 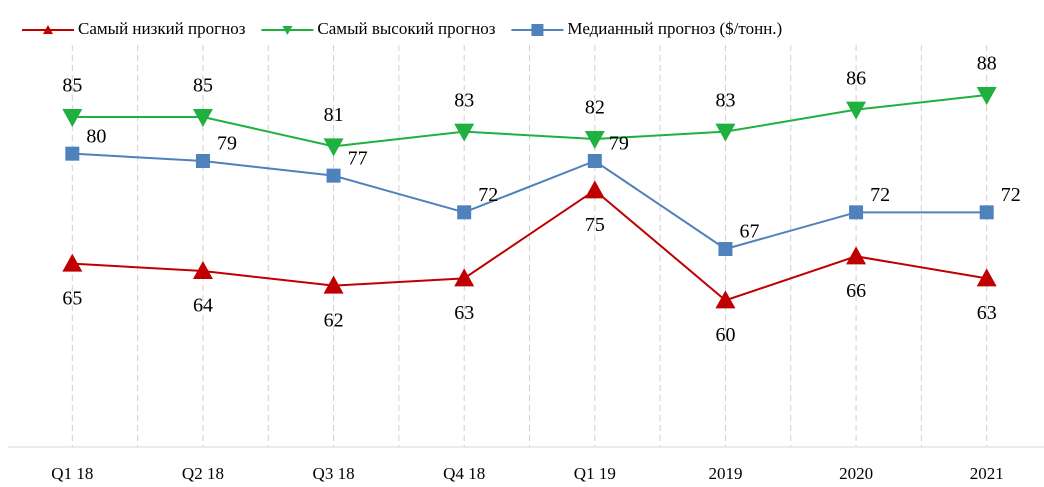 What do you see at coordinates (725, 473) in the screenshot?
I see `x-tick-label: 2019` at bounding box center [725, 473].